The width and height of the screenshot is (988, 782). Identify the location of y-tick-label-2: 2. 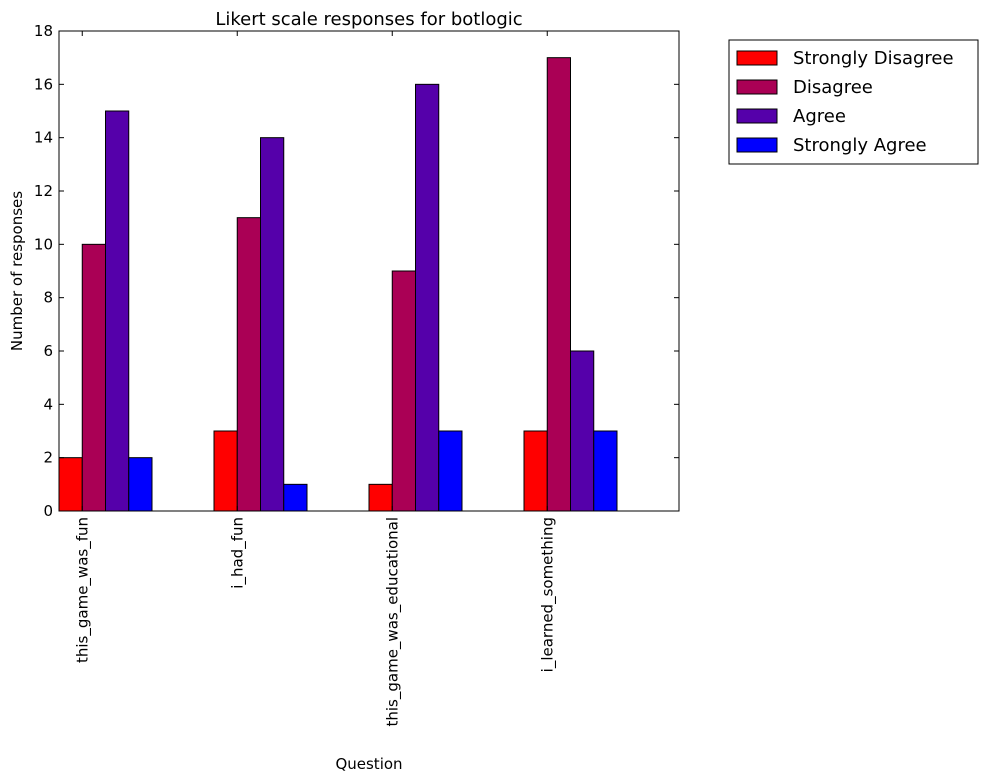
(48, 458).